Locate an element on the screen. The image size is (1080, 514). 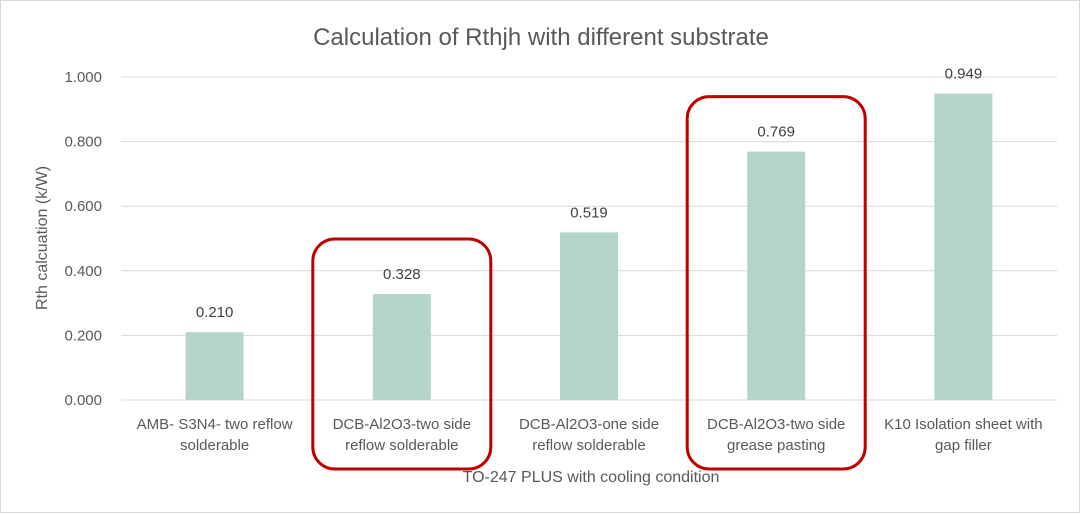
category-label: solderable is located at coordinates (214, 445).